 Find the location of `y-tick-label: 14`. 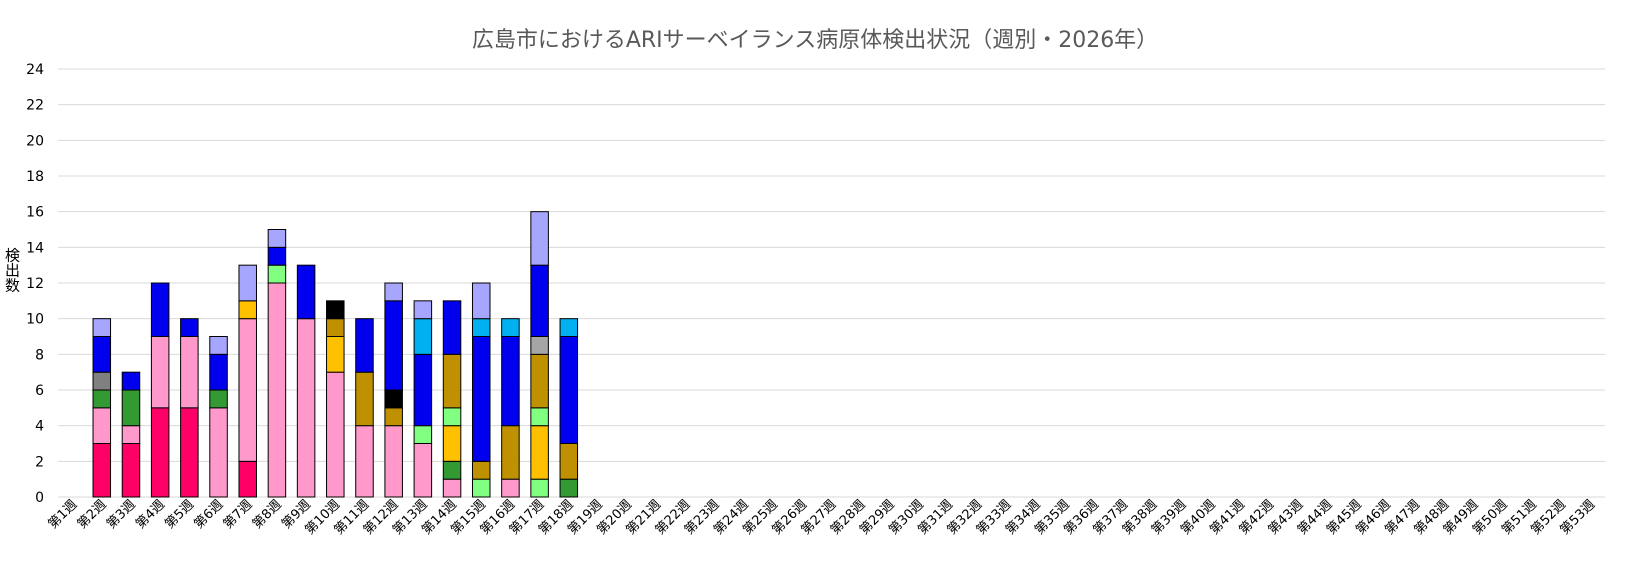

y-tick-label: 14 is located at coordinates (35, 248).